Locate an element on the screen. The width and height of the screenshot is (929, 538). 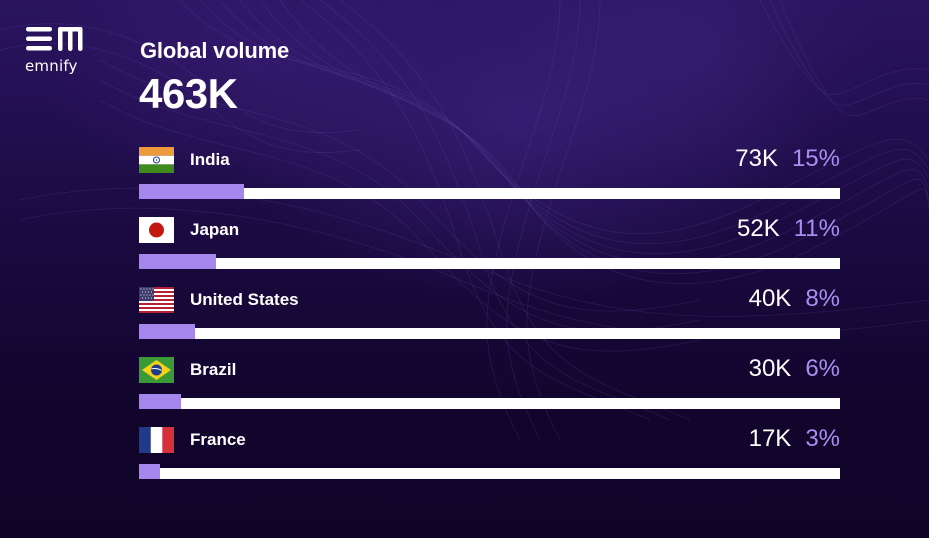
brazil-flag-icon is located at coordinates (156, 370).